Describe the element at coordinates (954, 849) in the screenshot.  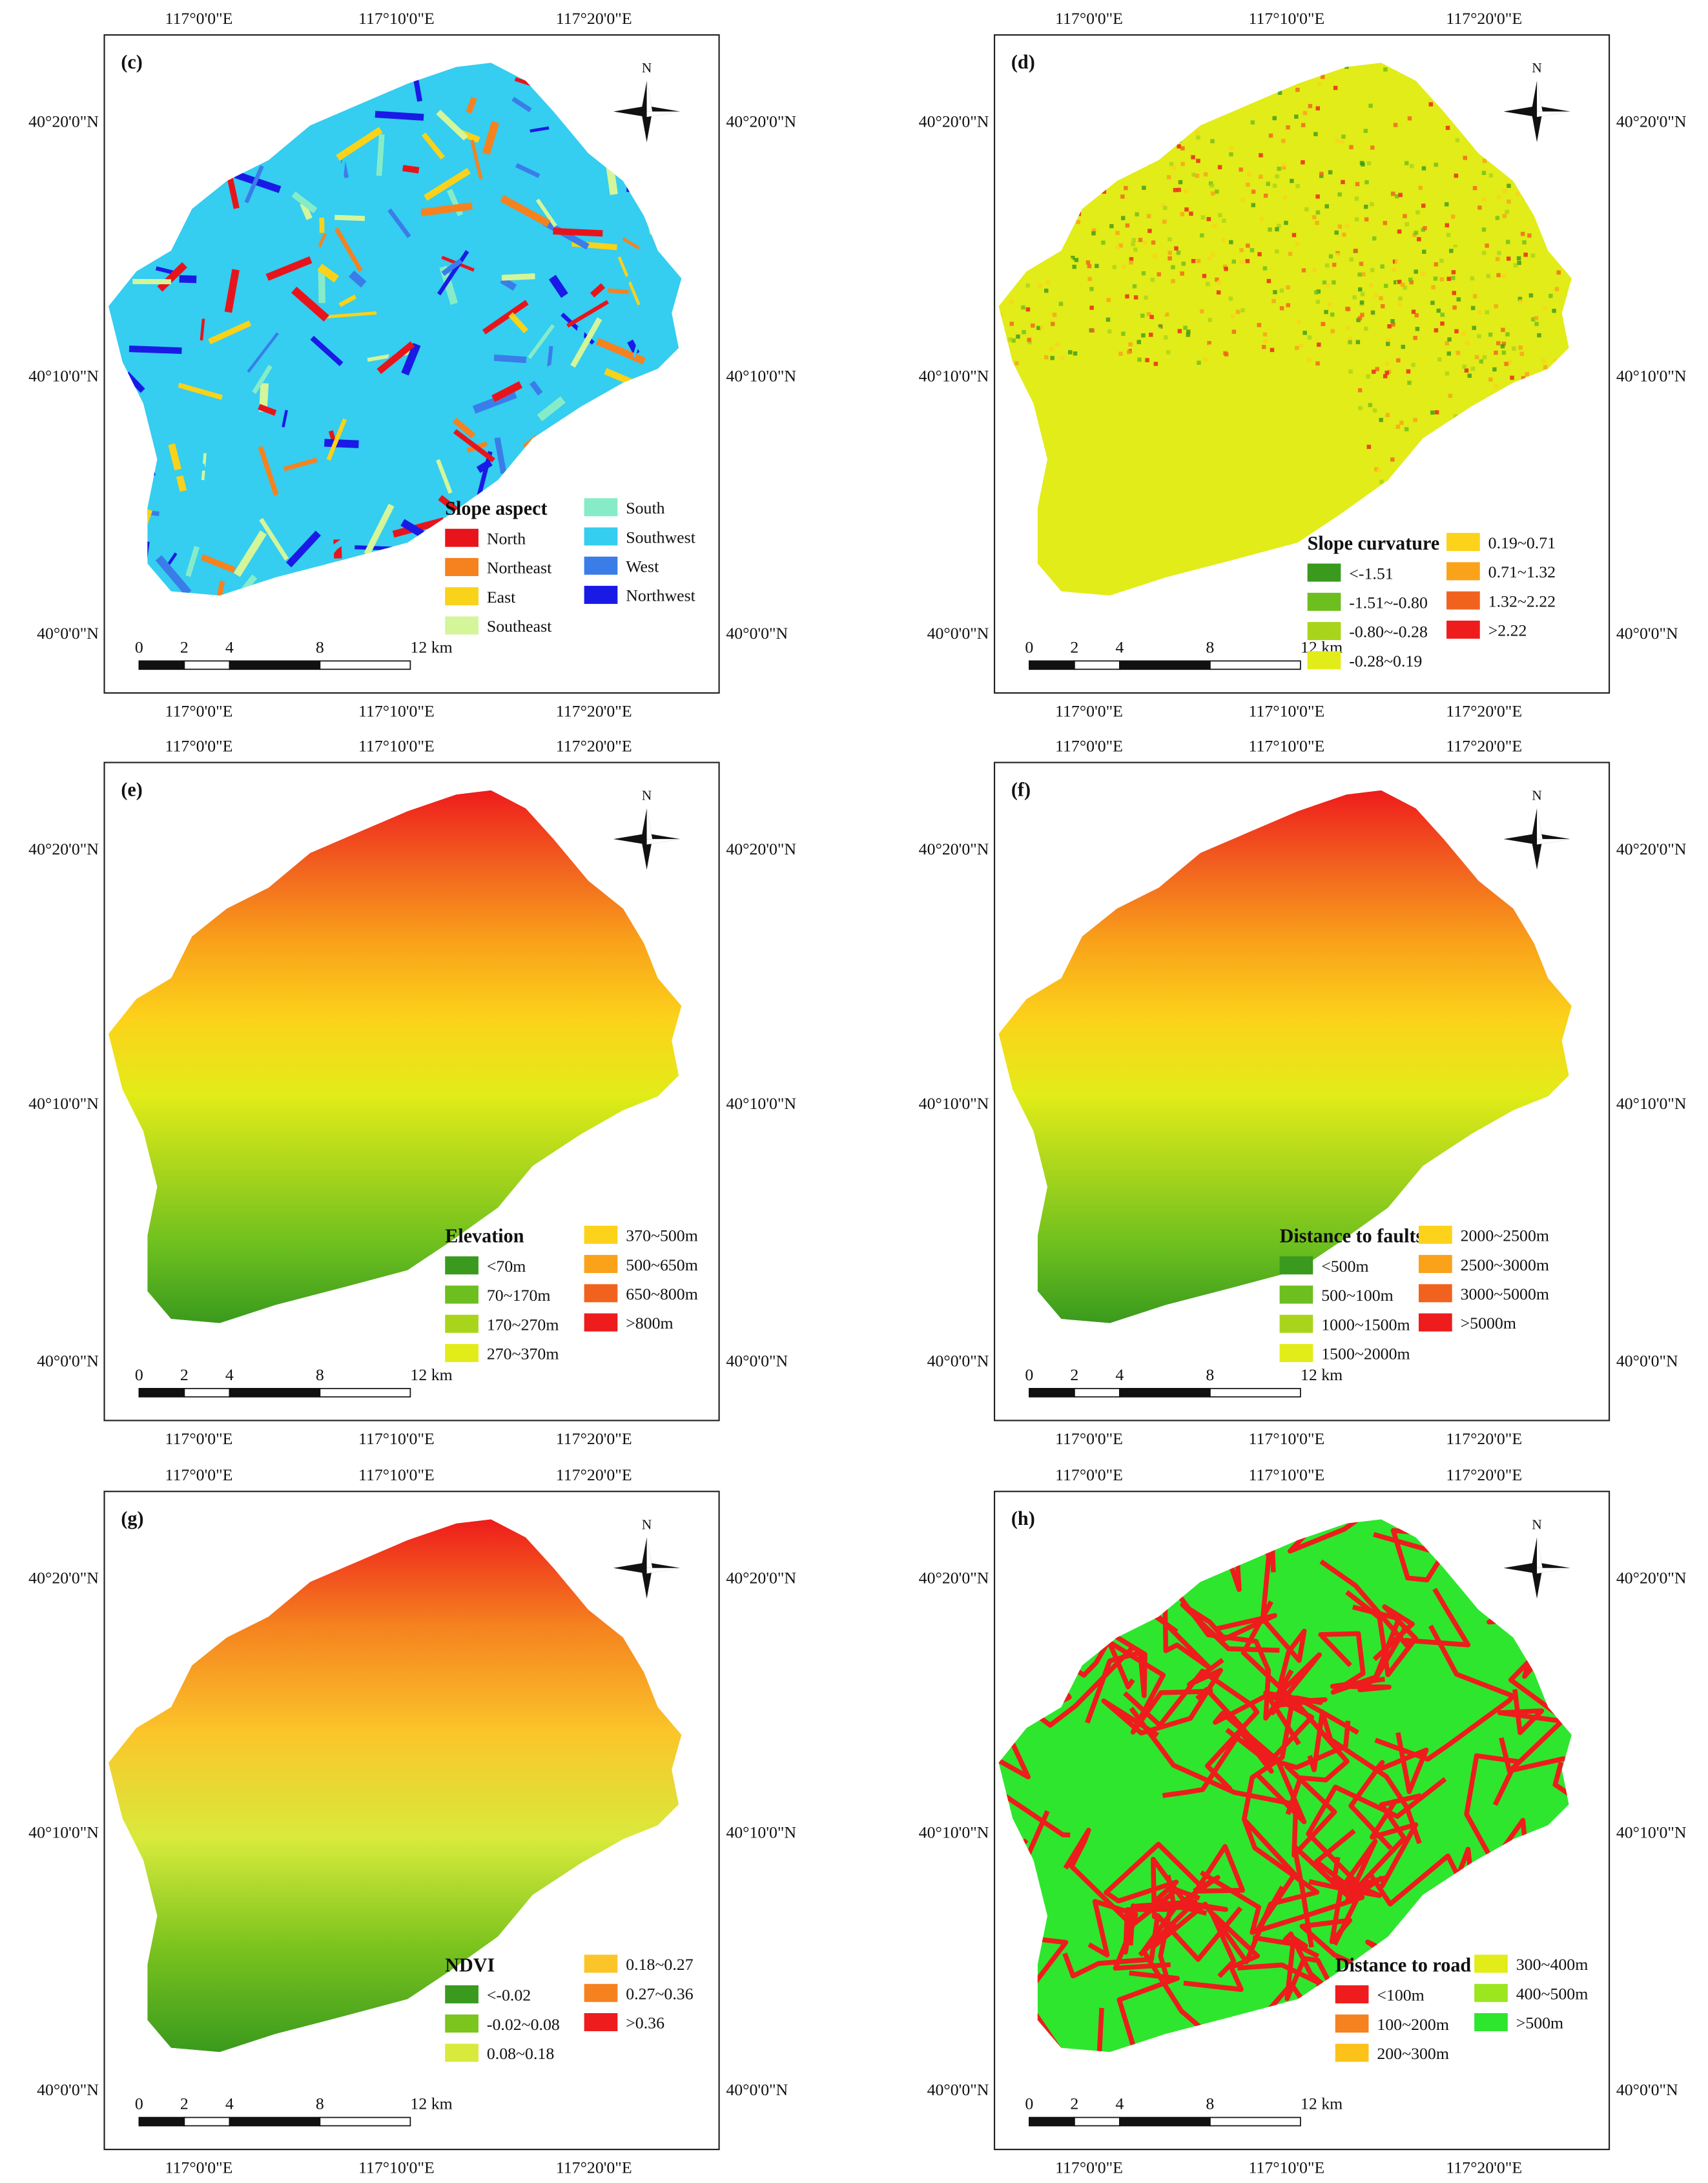
I see `left-lat-label: 40°20'0"N` at that location.